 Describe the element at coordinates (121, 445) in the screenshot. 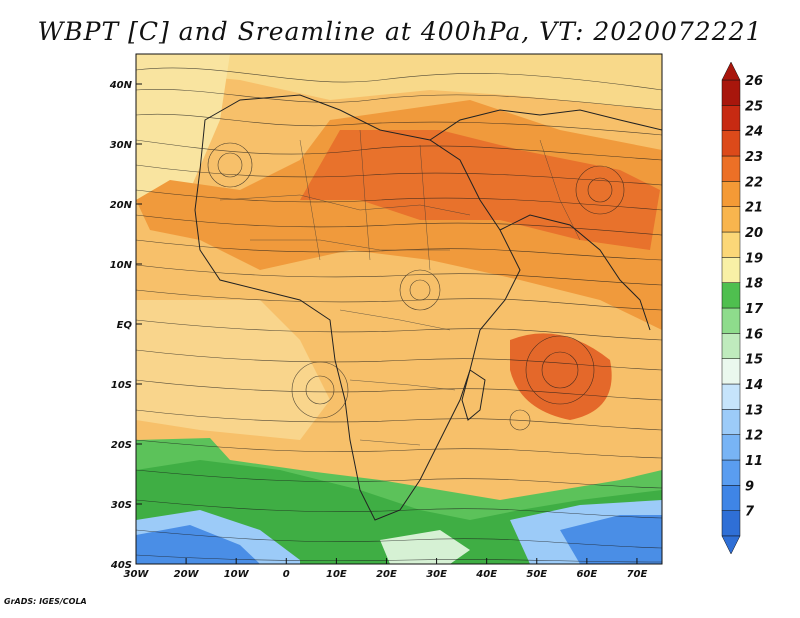

I see `y-tick-label: 20S` at that location.